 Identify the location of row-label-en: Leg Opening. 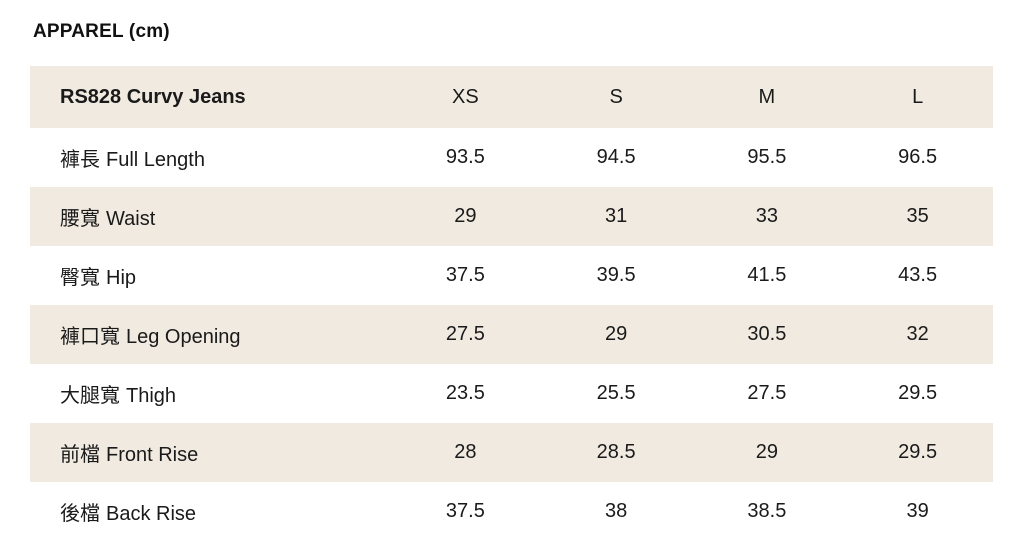
(183, 337).